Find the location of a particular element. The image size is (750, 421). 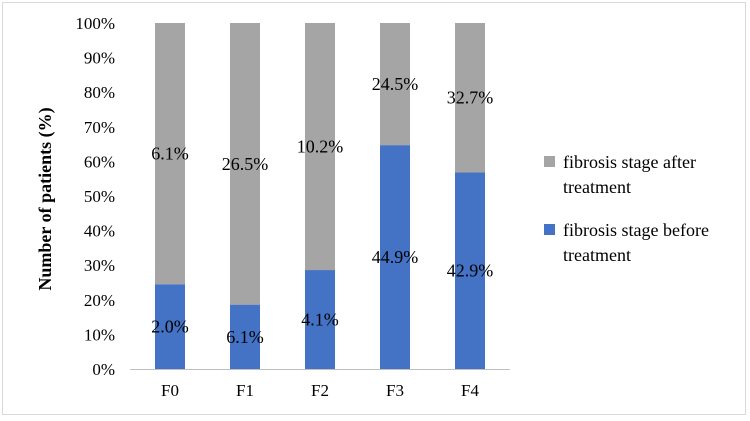

data-label: 44.9% is located at coordinates (395, 257).